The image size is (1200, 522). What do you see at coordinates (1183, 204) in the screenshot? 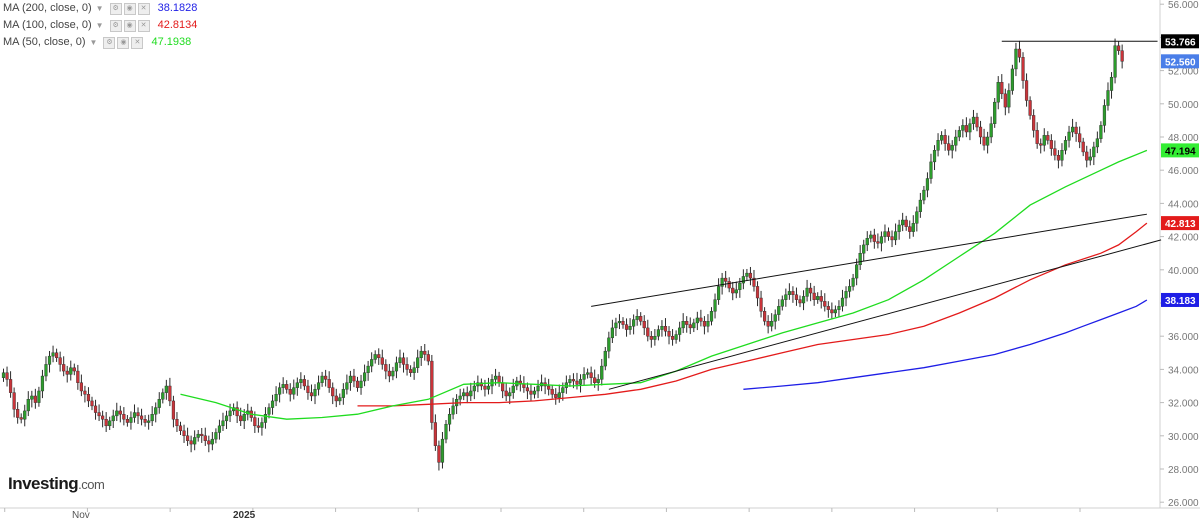
I see `y-tick-label: 44.000` at bounding box center [1183, 204].